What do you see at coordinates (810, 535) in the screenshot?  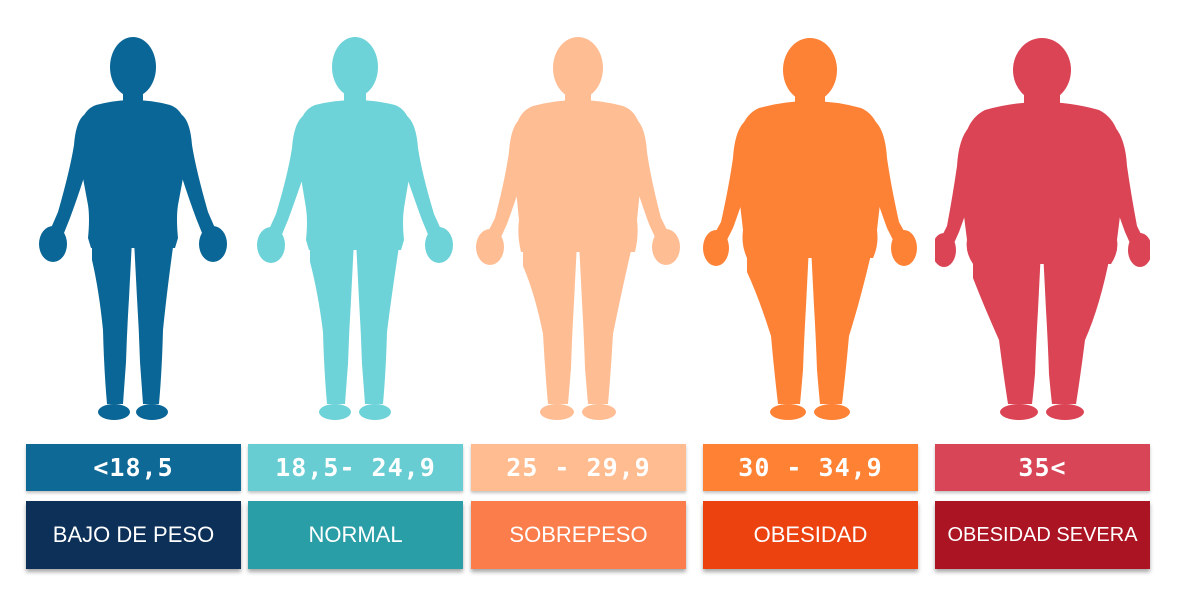 I see `bmi-label: OBESIDAD` at bounding box center [810, 535].